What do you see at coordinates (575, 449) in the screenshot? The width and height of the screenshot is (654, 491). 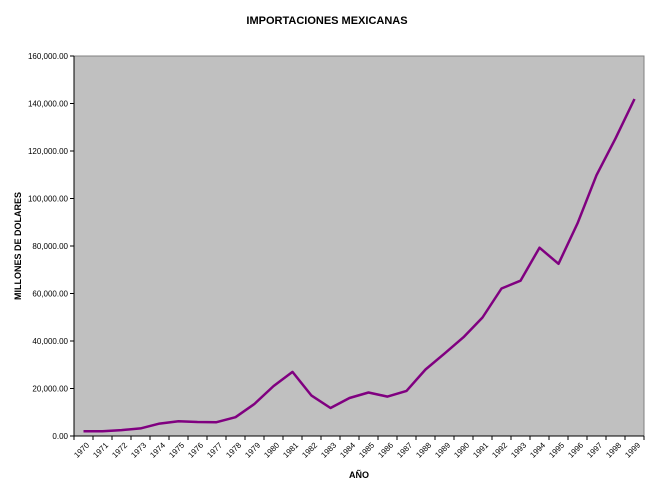 I see `x-tick-label: 1996` at bounding box center [575, 449].